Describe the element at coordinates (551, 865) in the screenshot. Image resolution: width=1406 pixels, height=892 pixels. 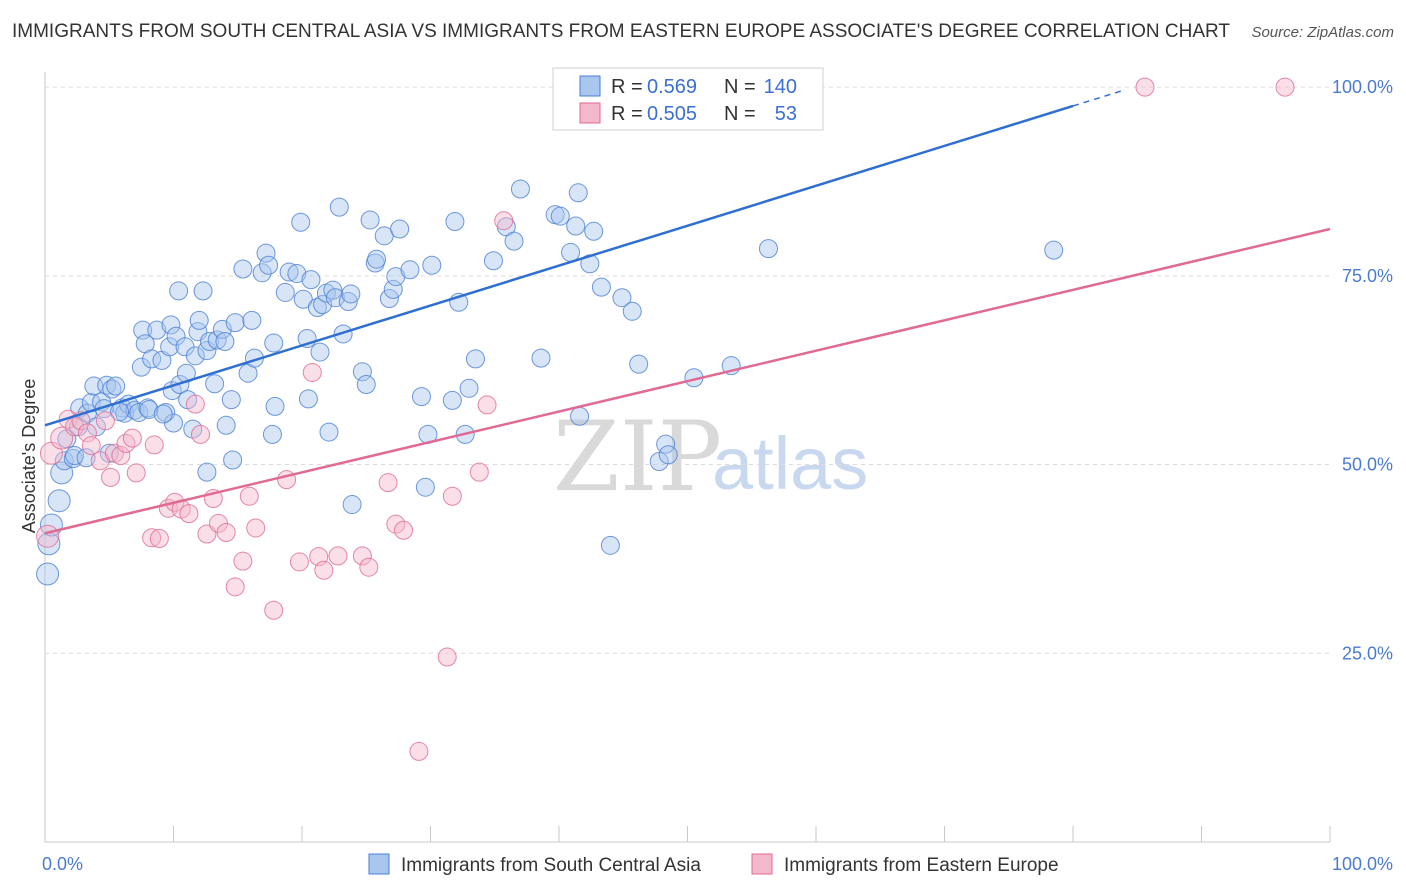
I see `bottom-legend-label-blue: Immigrants from South Central Asia` at that location.